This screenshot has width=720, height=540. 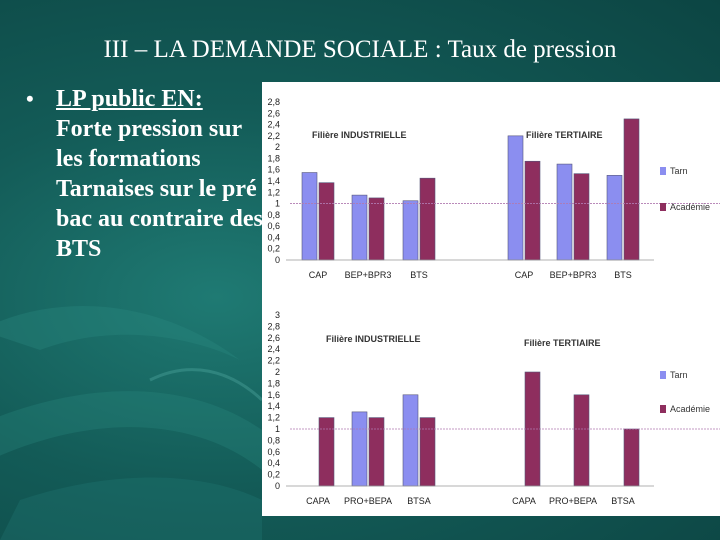 I want to click on bullet-heading: LP public EN:, so click(x=129, y=99).